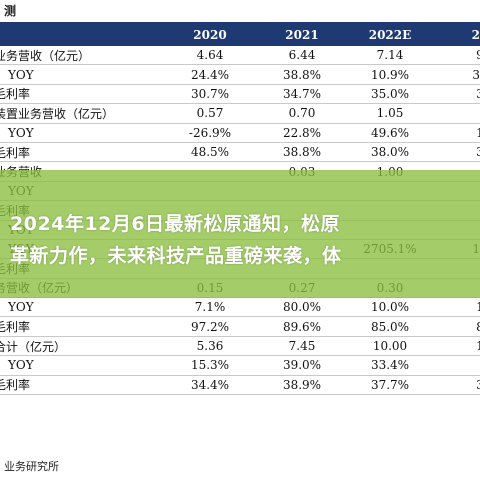  Describe the element at coordinates (82, 35) in the screenshot. I see `header-label` at that location.